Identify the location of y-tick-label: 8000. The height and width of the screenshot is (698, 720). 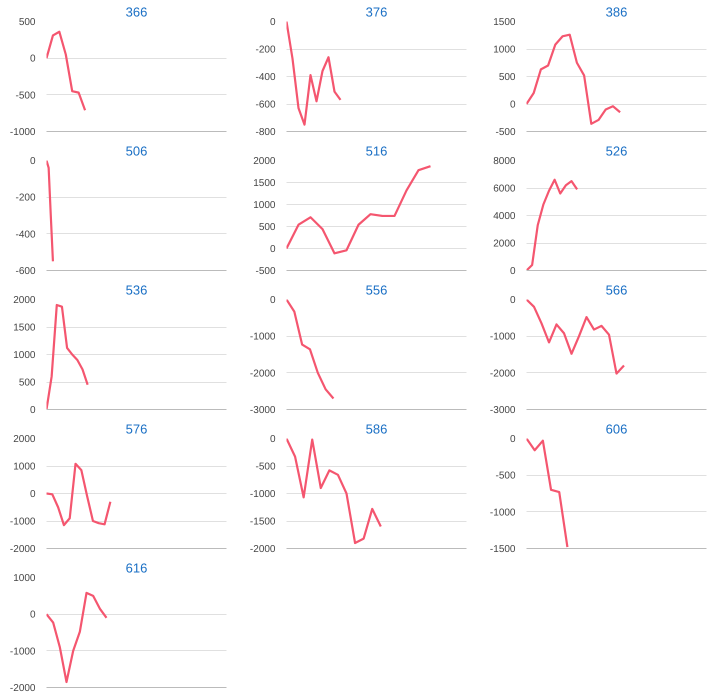
(504, 161).